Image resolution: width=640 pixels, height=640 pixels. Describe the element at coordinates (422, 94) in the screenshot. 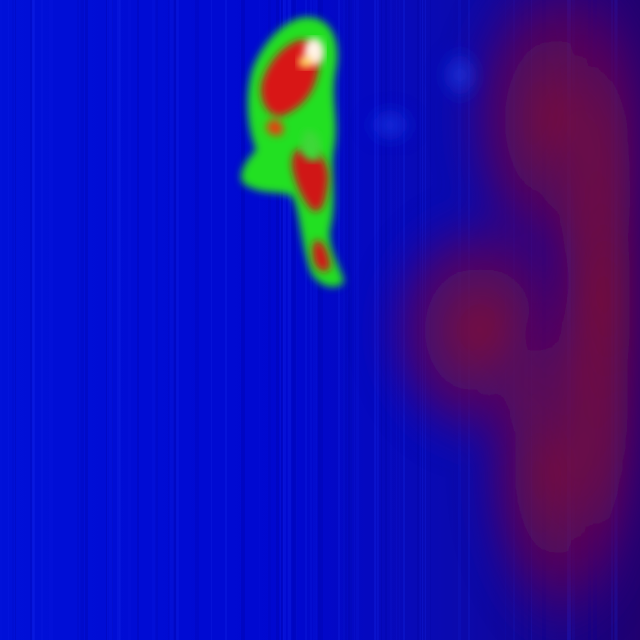

I see `background-glow` at that location.